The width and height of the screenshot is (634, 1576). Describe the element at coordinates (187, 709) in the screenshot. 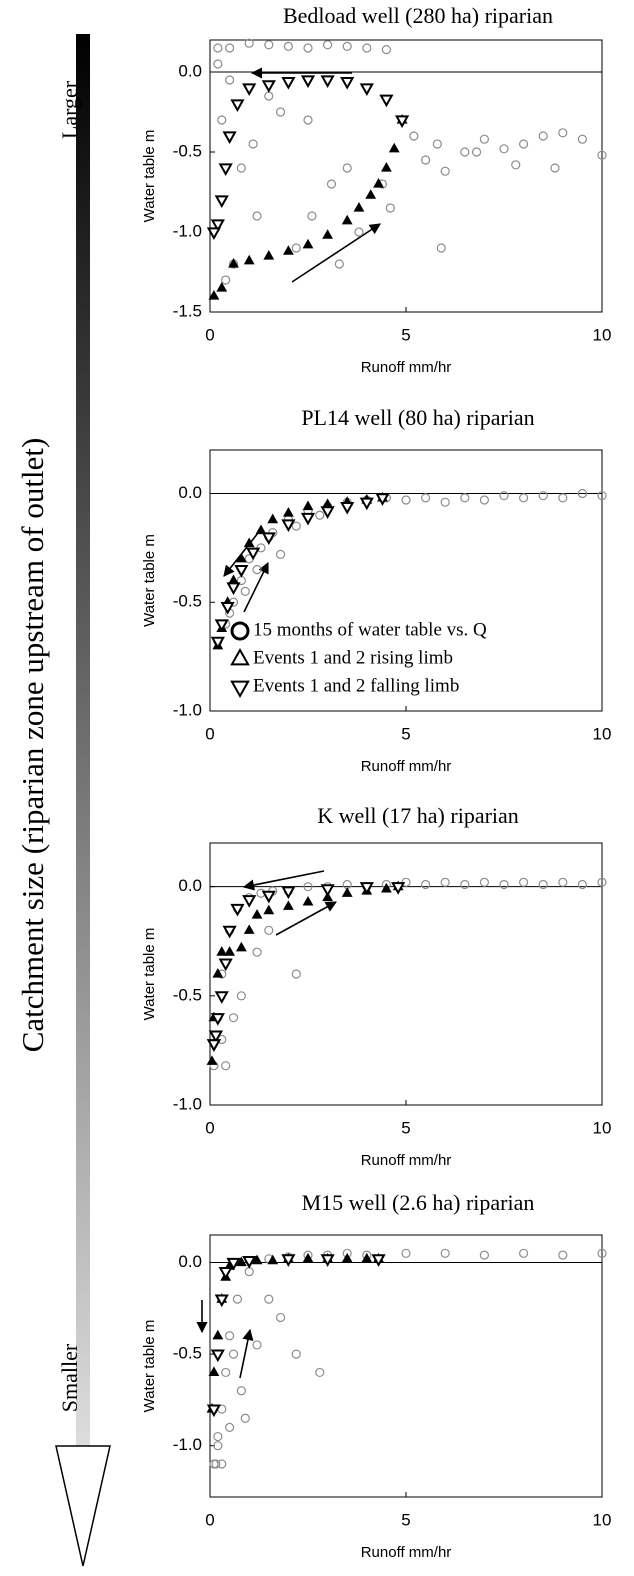

I see `y-tick-label: -1.0` at that location.